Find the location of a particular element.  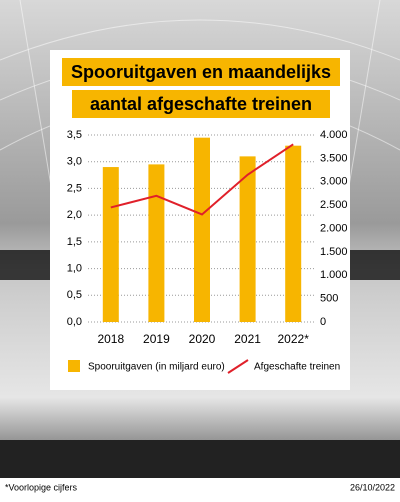

y-tick-label: 0,5 is located at coordinates (74, 295).